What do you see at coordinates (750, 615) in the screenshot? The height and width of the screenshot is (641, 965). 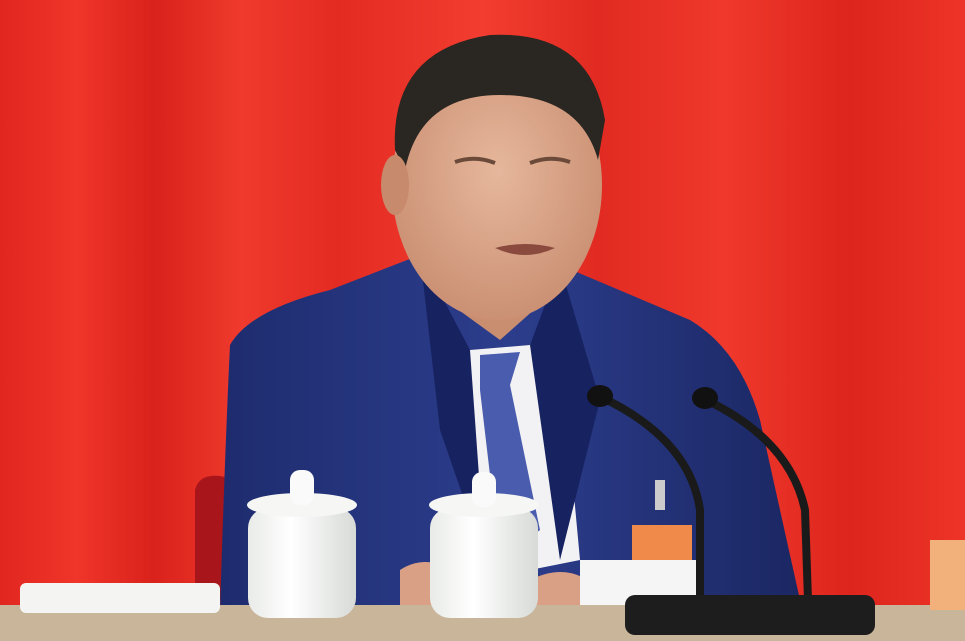 I see `mic-base` at bounding box center [750, 615].